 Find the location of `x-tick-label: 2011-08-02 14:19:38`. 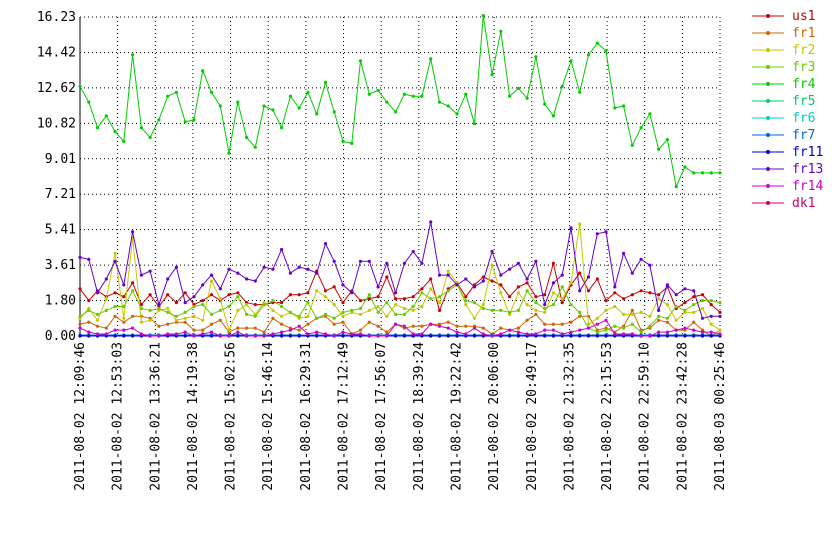

x-tick-label: 2011-08-02 14:19:38 is located at coordinates (193, 416).